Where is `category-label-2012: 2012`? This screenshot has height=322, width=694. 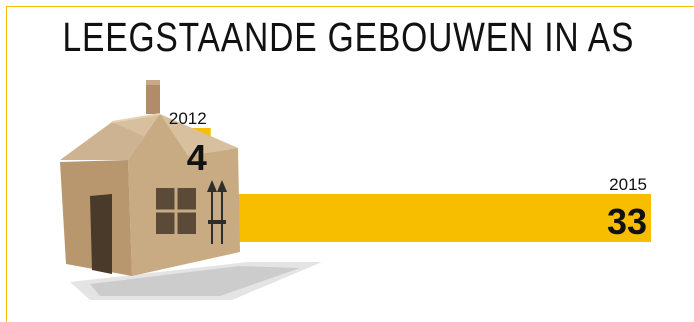
category-label-2012: 2012 is located at coordinates (188, 118).